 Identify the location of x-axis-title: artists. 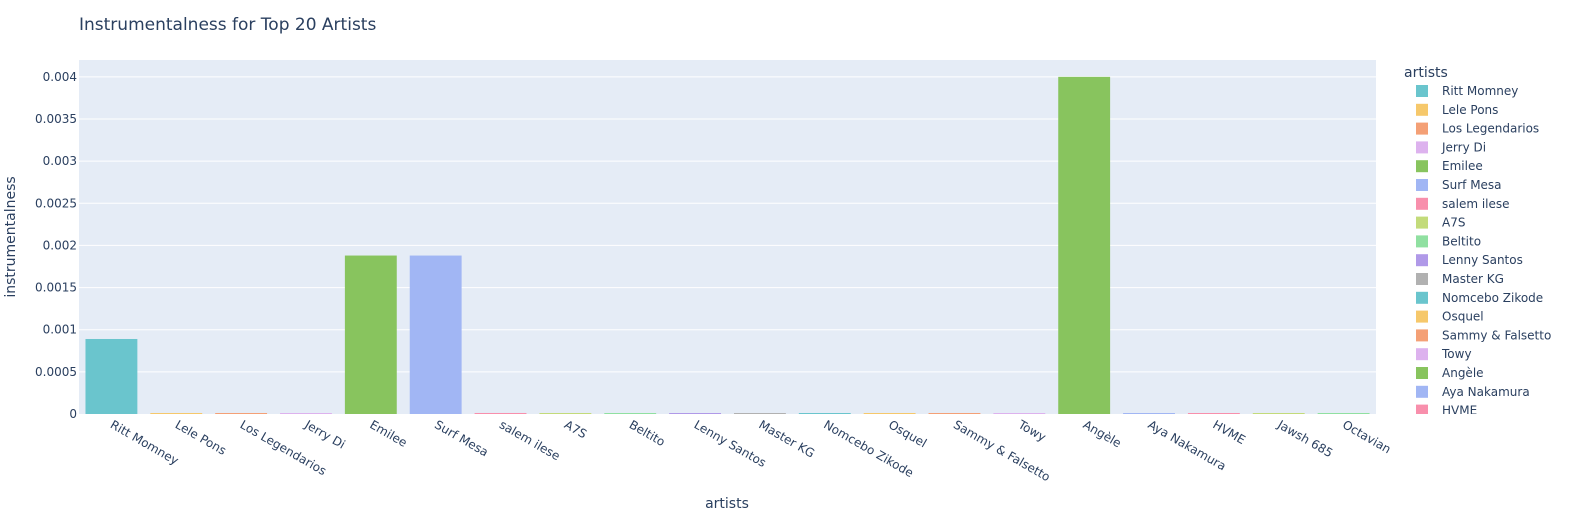
(727, 504).